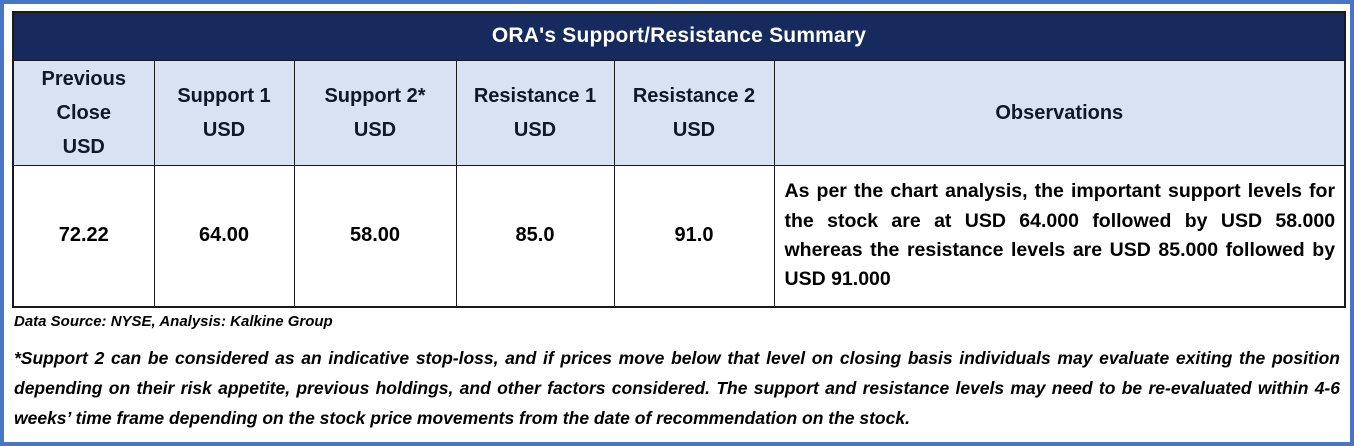 This screenshot has height=446, width=1354. I want to click on col-header-support-1: Support 1 USD, so click(224, 112).